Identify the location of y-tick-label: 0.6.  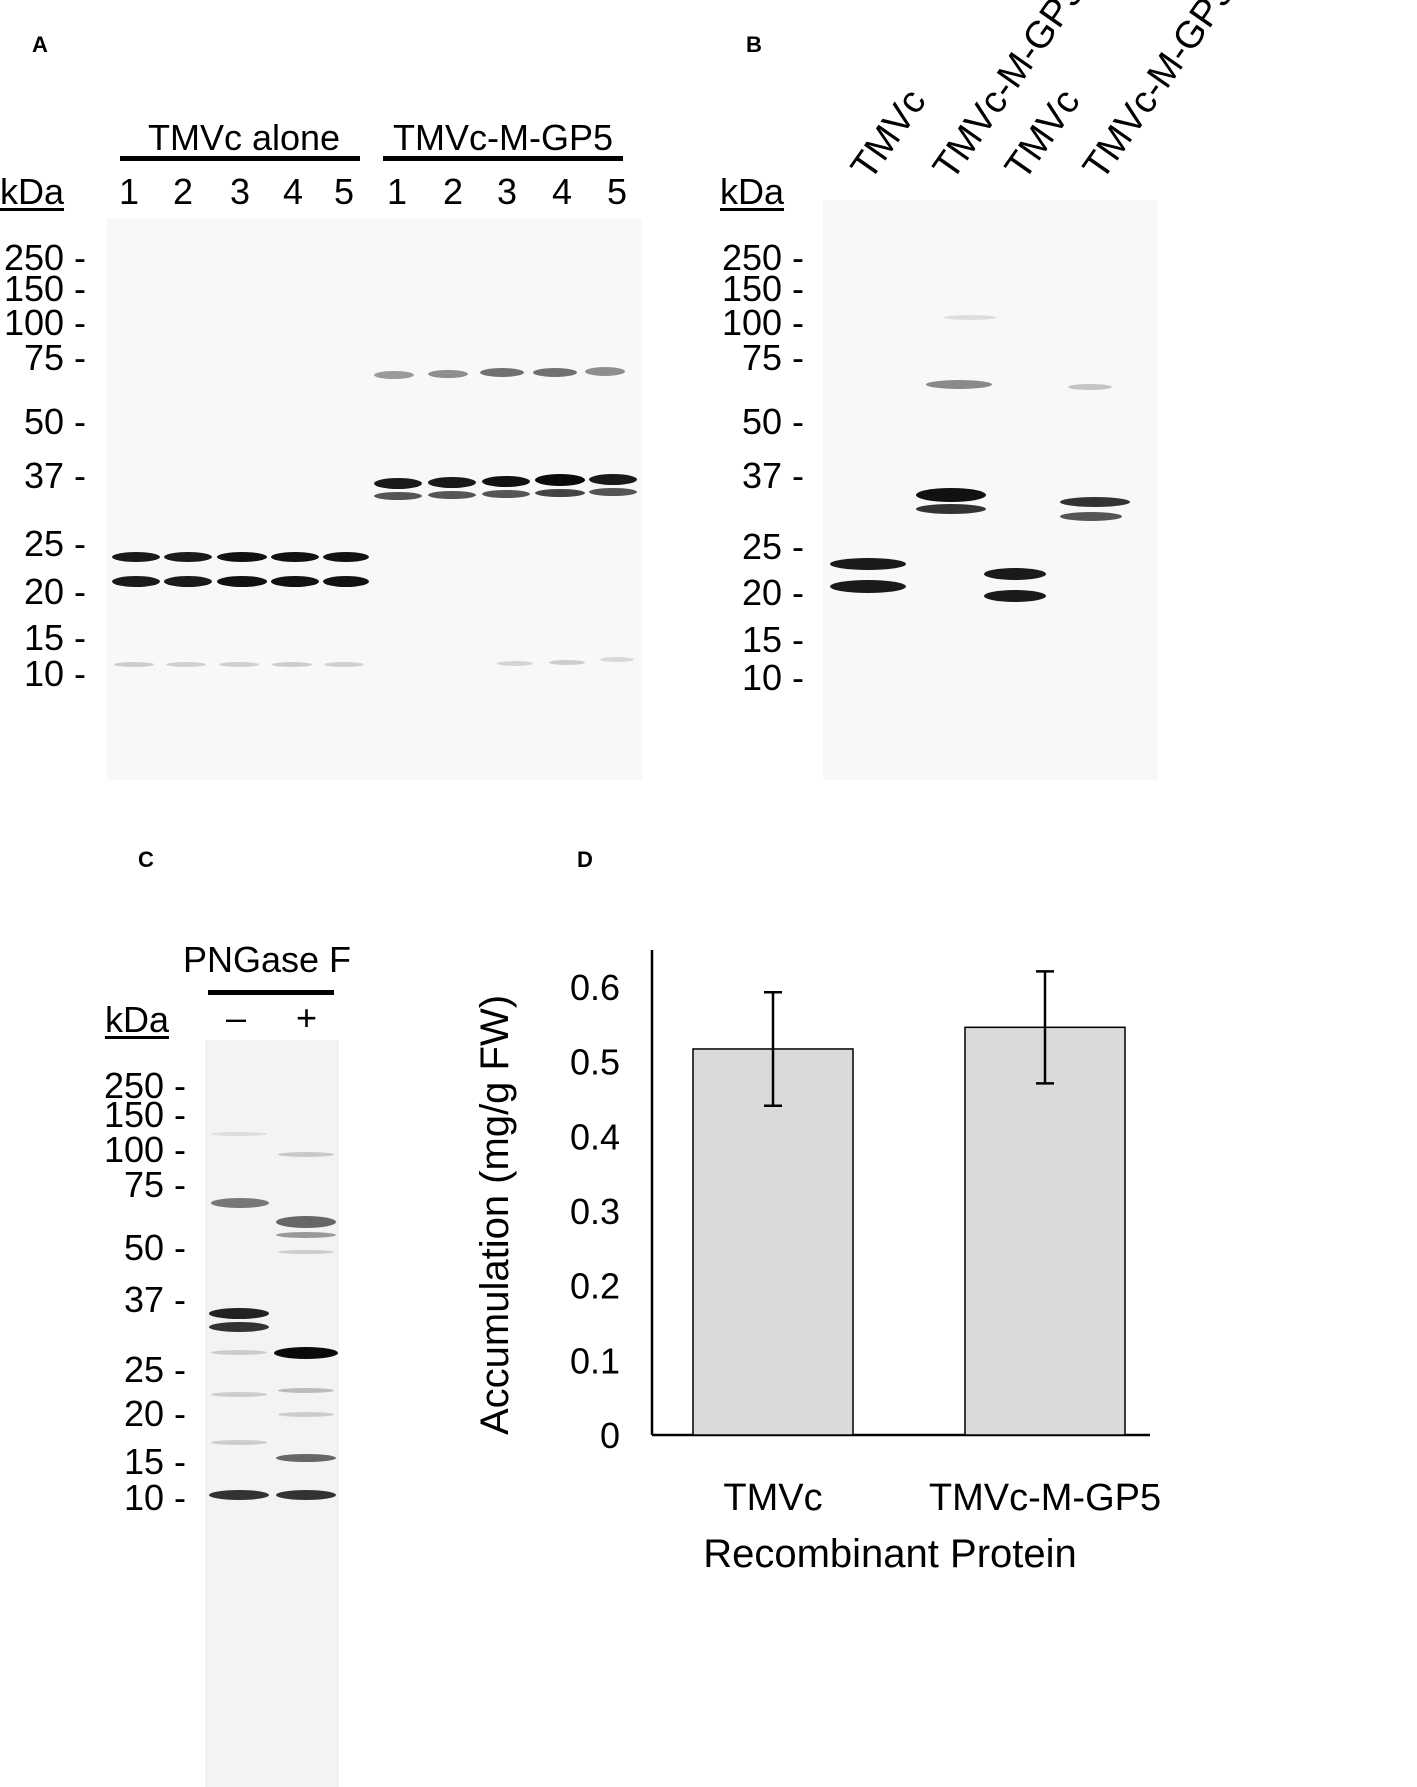
(595, 987).